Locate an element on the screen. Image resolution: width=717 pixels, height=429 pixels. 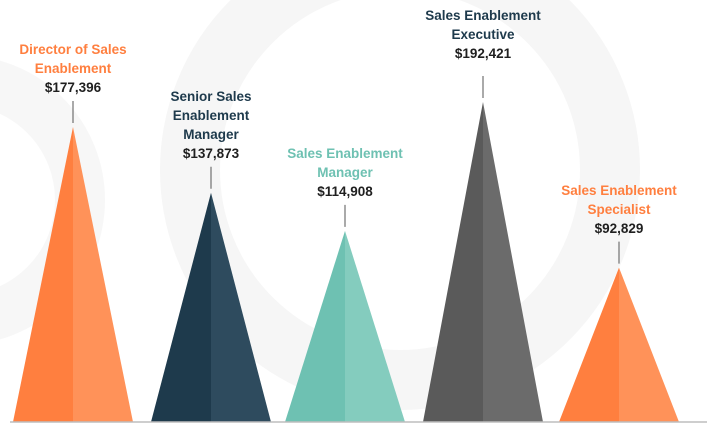
peak-label: Sales Enablement Executive $192,421 is located at coordinates (483, 34).